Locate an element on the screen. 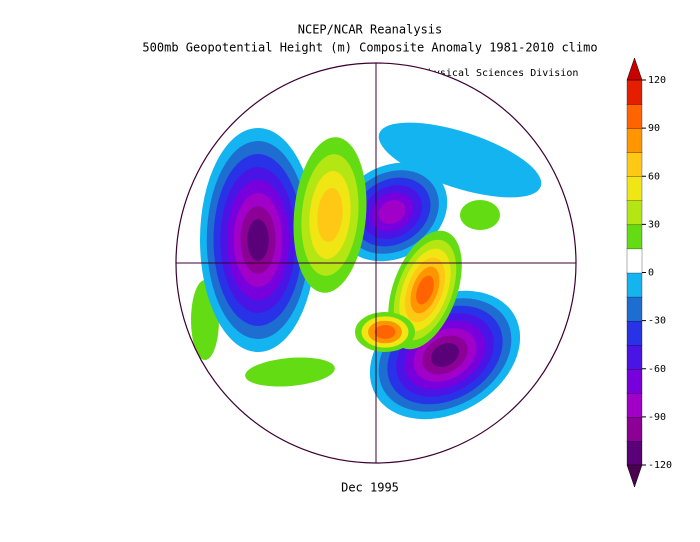  colorbar-tick-label: -120 is located at coordinates (660, 465).